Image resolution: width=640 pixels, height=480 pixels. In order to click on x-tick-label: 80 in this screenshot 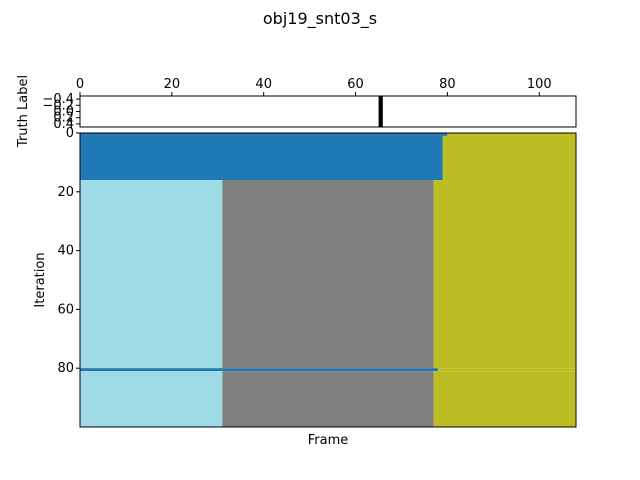, I will do `click(447, 84)`.